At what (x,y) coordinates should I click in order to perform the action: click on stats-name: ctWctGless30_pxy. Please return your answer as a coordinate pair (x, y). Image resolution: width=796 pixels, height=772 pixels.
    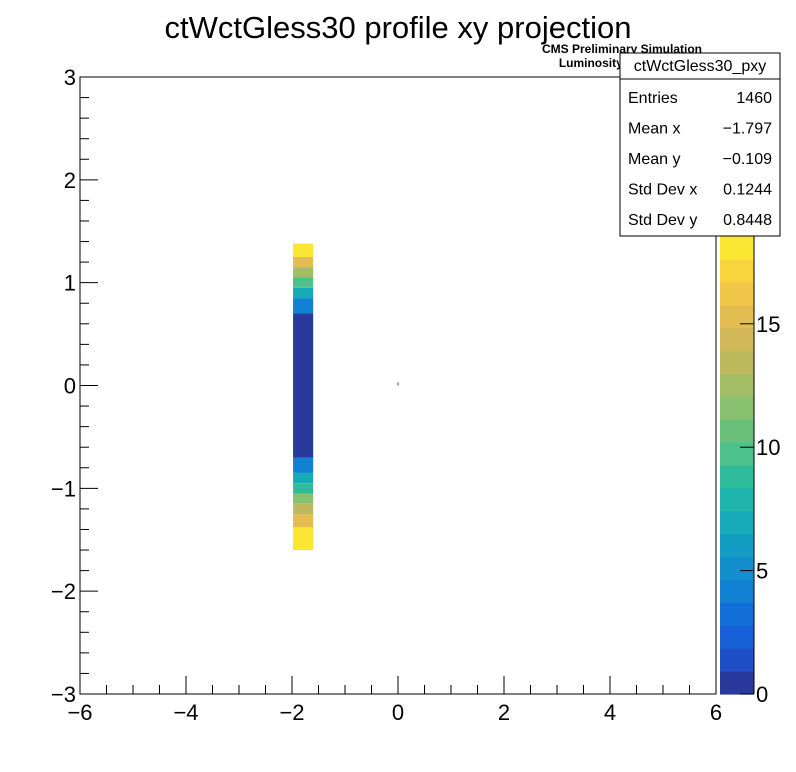
    Looking at the image, I should click on (700, 66).